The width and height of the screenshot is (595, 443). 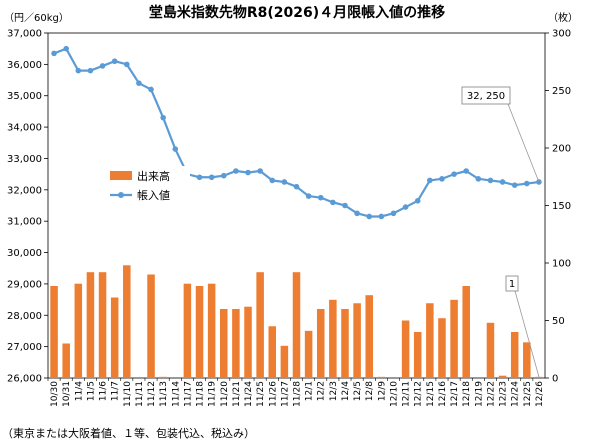 I want to click on legend-label-settlement: 帳入値, so click(x=153, y=195).